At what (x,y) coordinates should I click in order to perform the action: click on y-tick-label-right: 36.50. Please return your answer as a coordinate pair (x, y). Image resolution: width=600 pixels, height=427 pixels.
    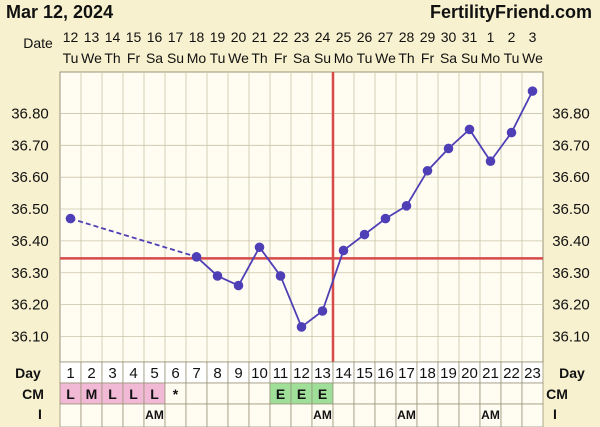
    Looking at the image, I should click on (571, 209).